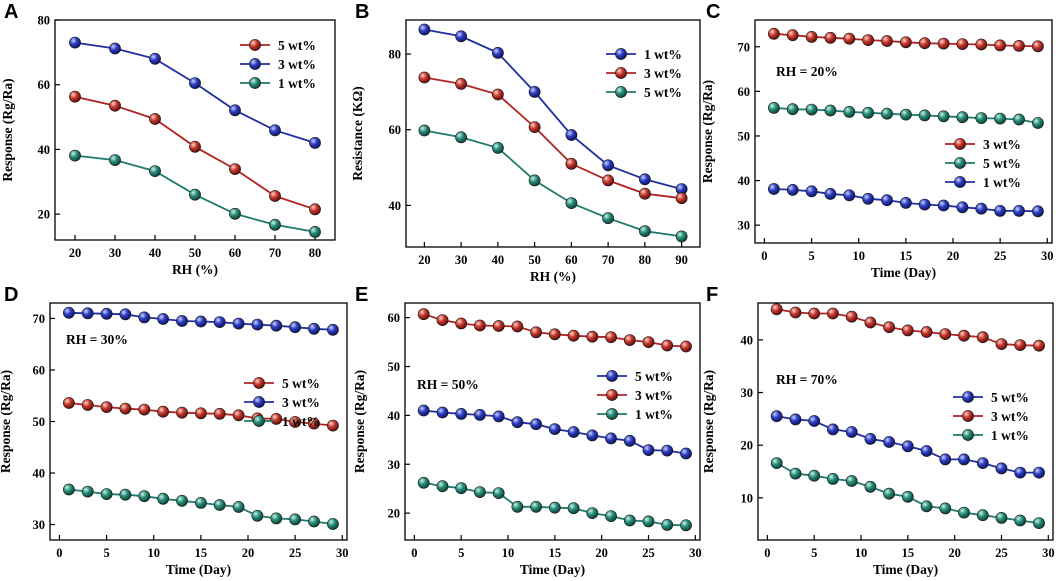 This screenshot has height=581, width=1059. Describe the element at coordinates (395, 206) in the screenshot. I see `y-tick-label: 40` at that location.